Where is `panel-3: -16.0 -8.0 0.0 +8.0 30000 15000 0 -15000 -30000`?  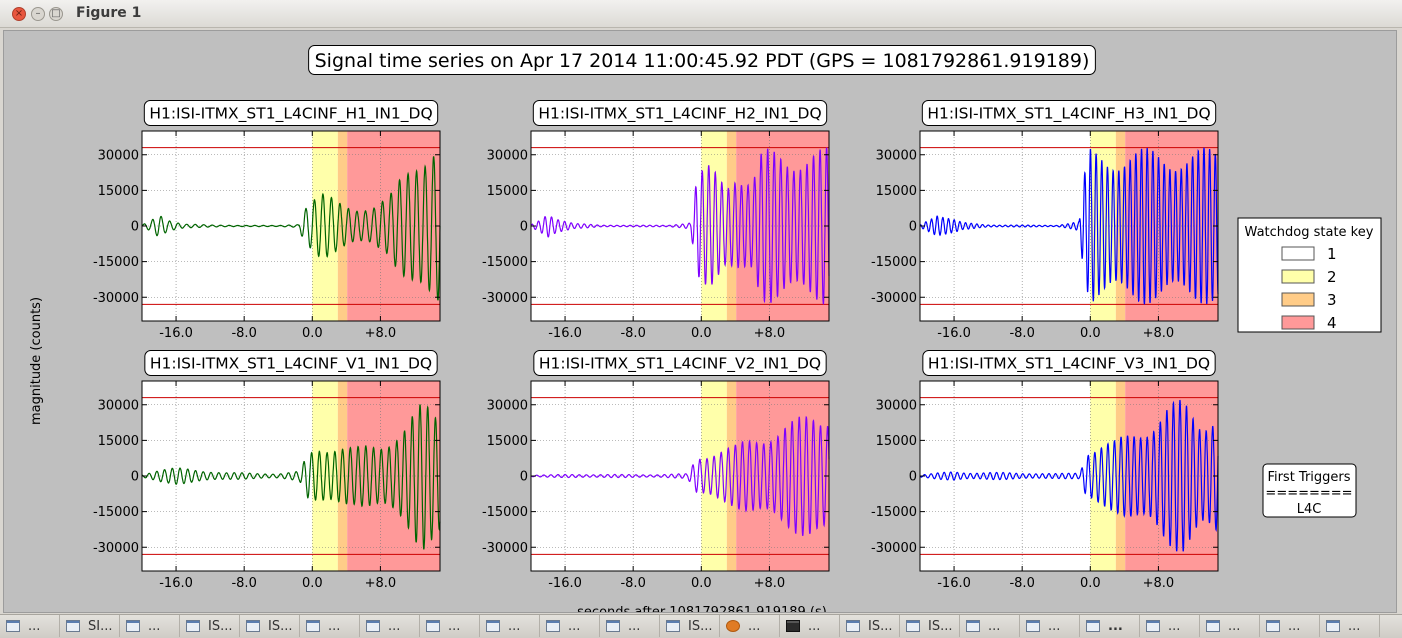
panel-3: -16.0 -8.0 0.0 +8.0 30000 15000 0 -15000 -30000 is located at coordinates (1045, 235).